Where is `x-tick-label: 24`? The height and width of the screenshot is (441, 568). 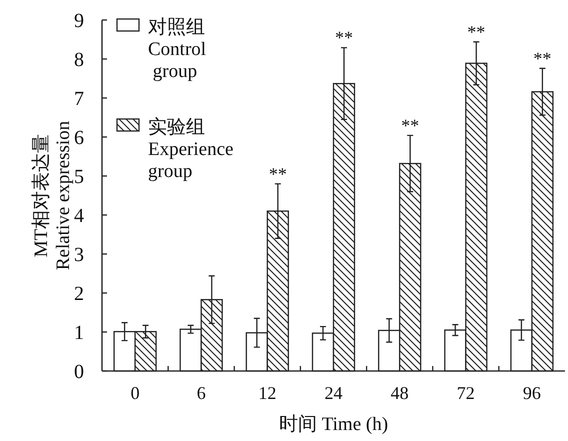 x-tick-label: 24 is located at coordinates (333, 393).